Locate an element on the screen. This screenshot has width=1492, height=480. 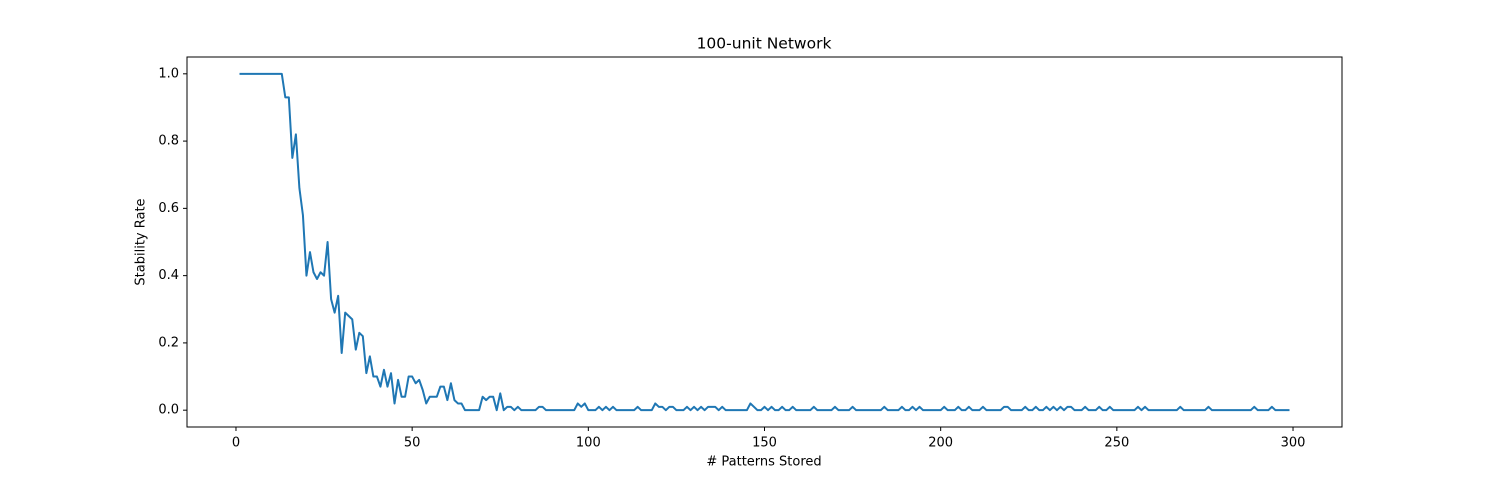
y-tick-label: 0.2 is located at coordinates (168, 342).